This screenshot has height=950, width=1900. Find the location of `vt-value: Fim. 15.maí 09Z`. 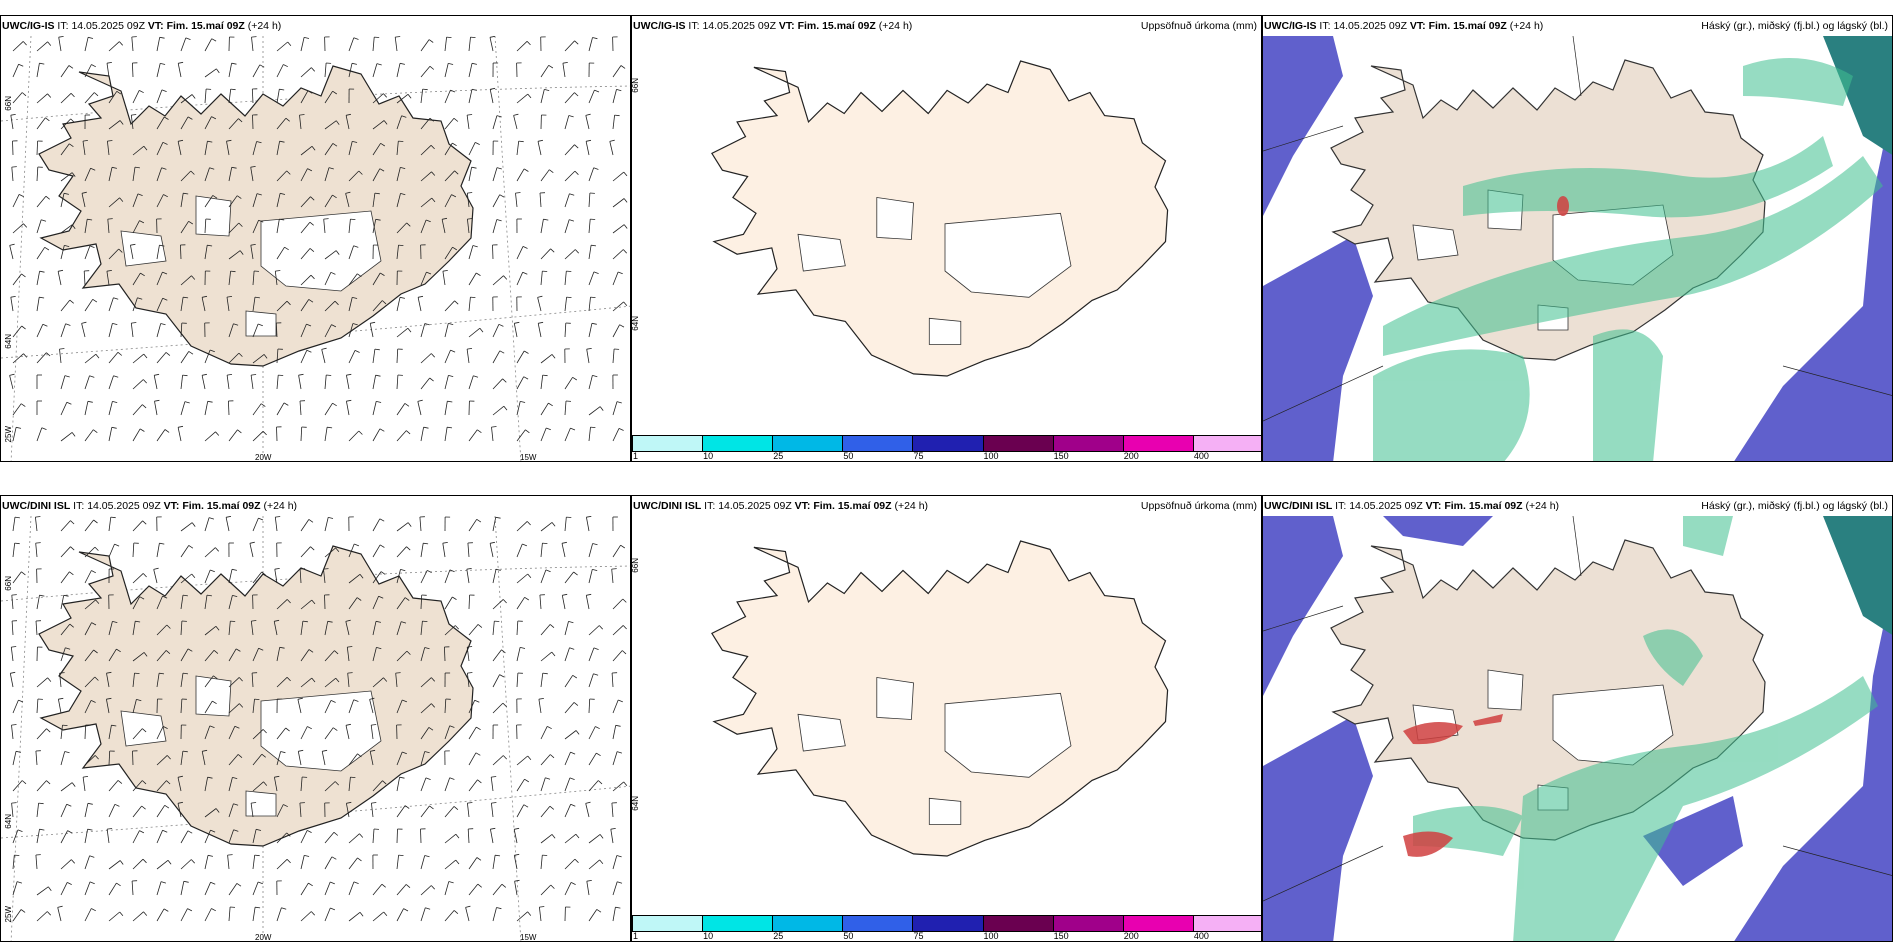

vt-value: Fim. 15.maí 09Z is located at coordinates (836, 26).